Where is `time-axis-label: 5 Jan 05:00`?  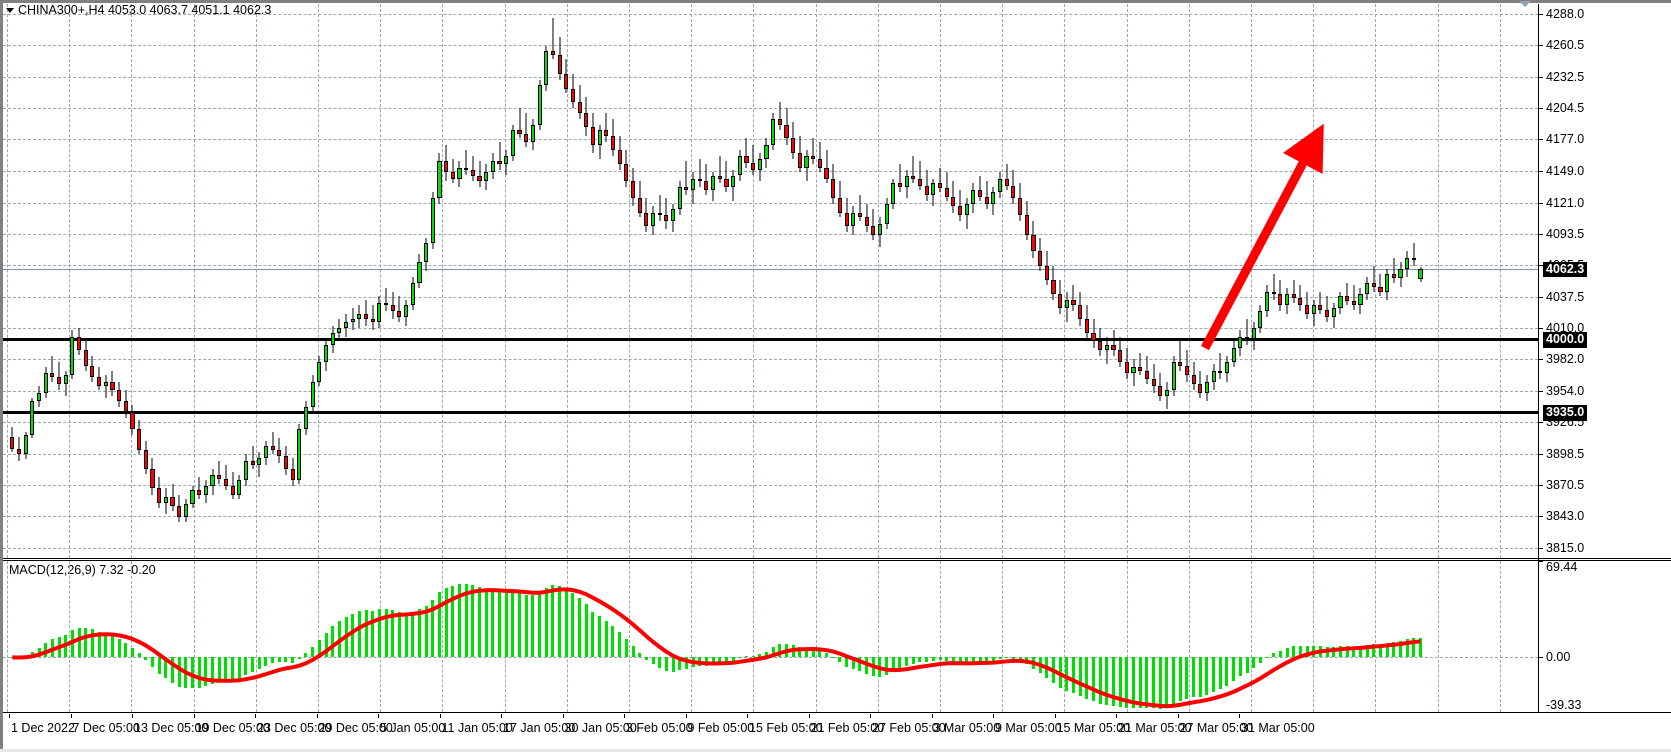
time-axis-label: 5 Jan 05:00 is located at coordinates (413, 728).